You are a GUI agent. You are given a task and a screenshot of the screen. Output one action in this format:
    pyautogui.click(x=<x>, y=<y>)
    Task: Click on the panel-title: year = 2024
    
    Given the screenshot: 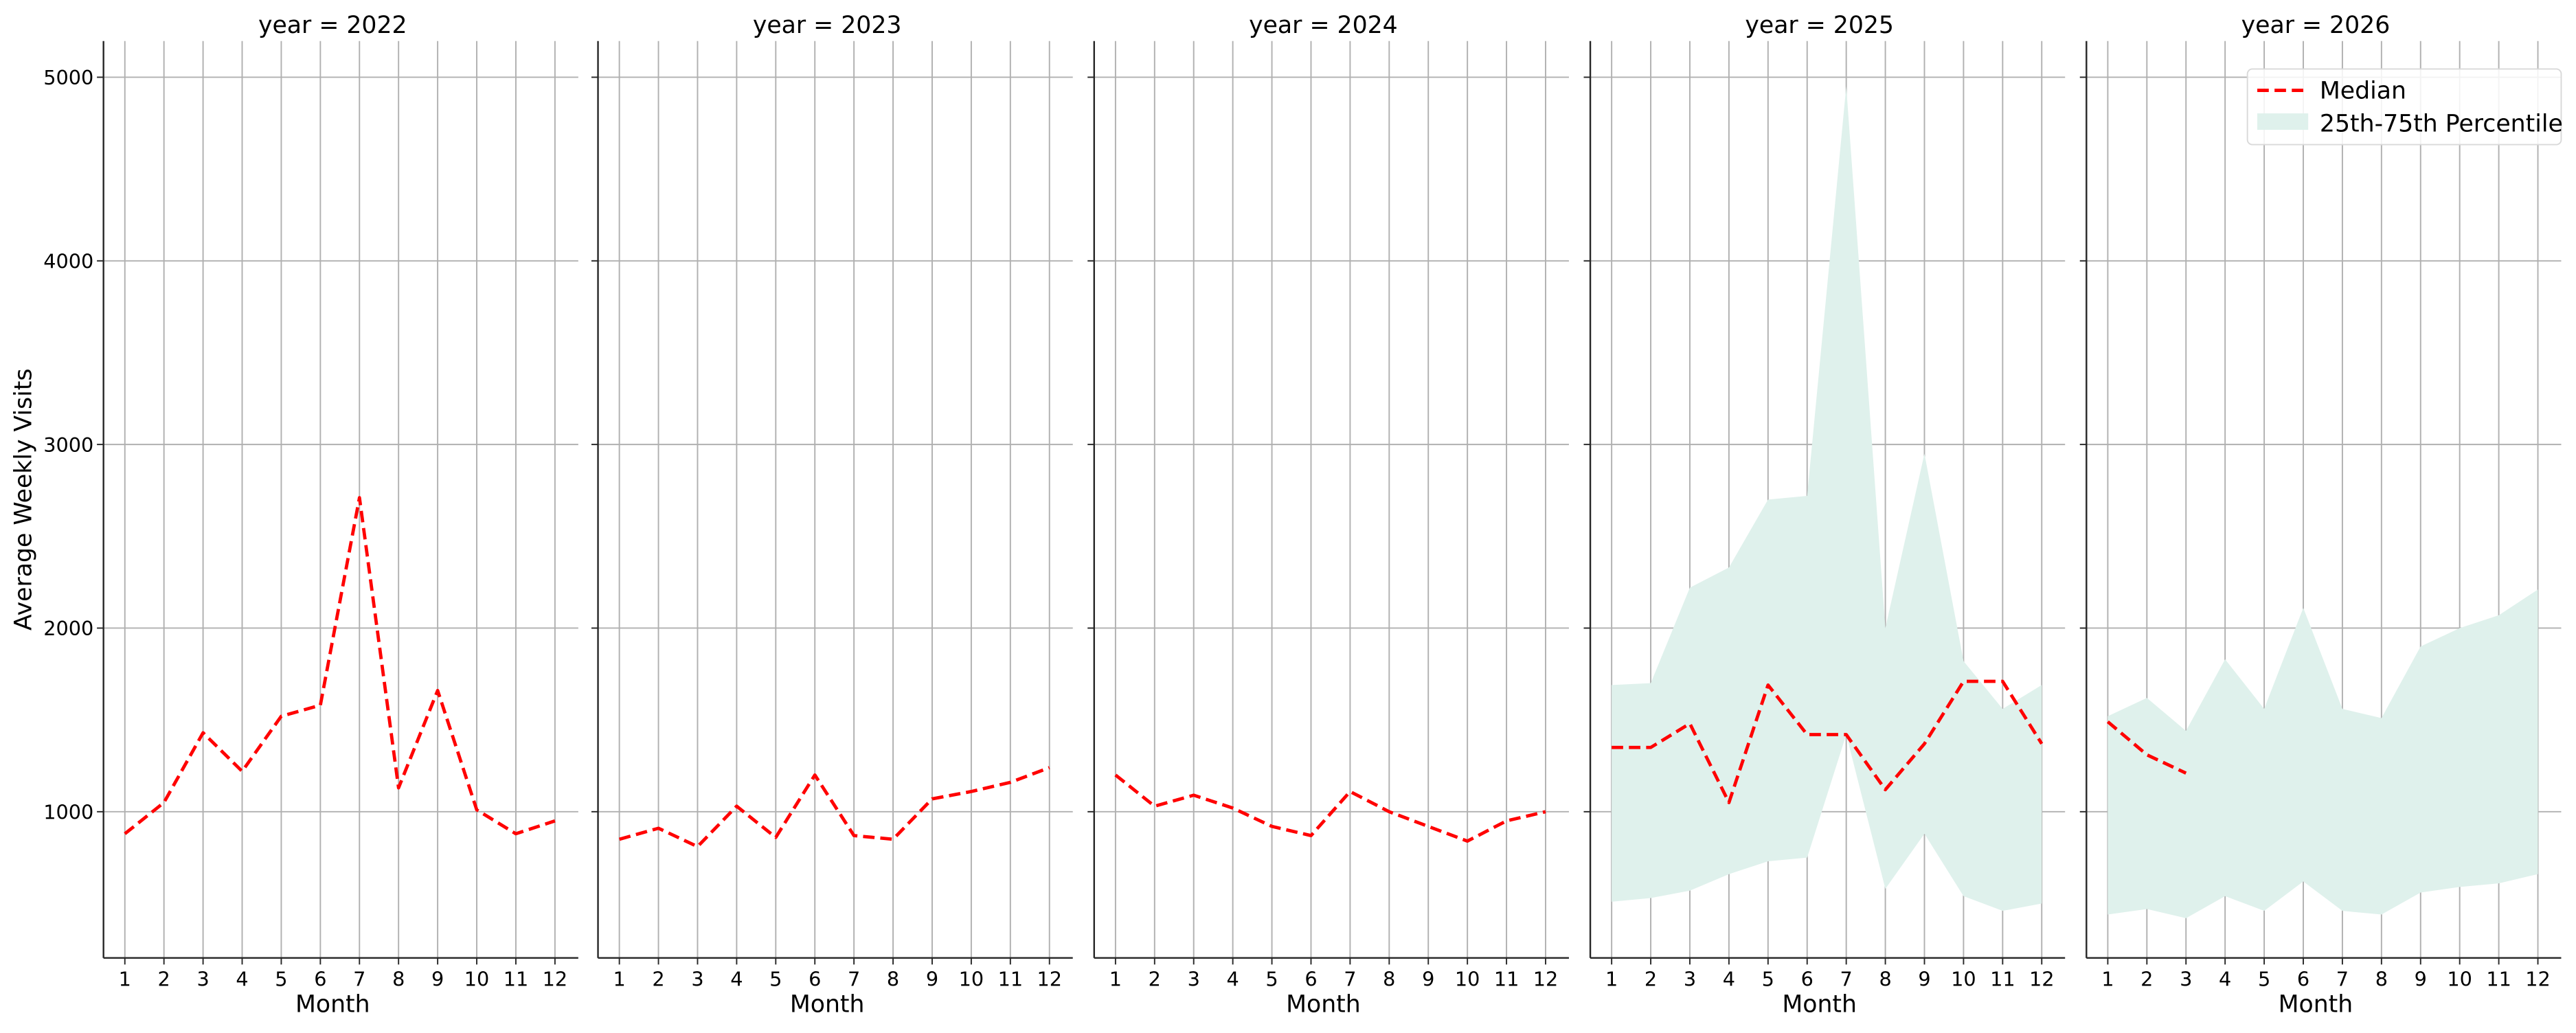 What is the action you would take?
    pyautogui.click(x=1323, y=26)
    